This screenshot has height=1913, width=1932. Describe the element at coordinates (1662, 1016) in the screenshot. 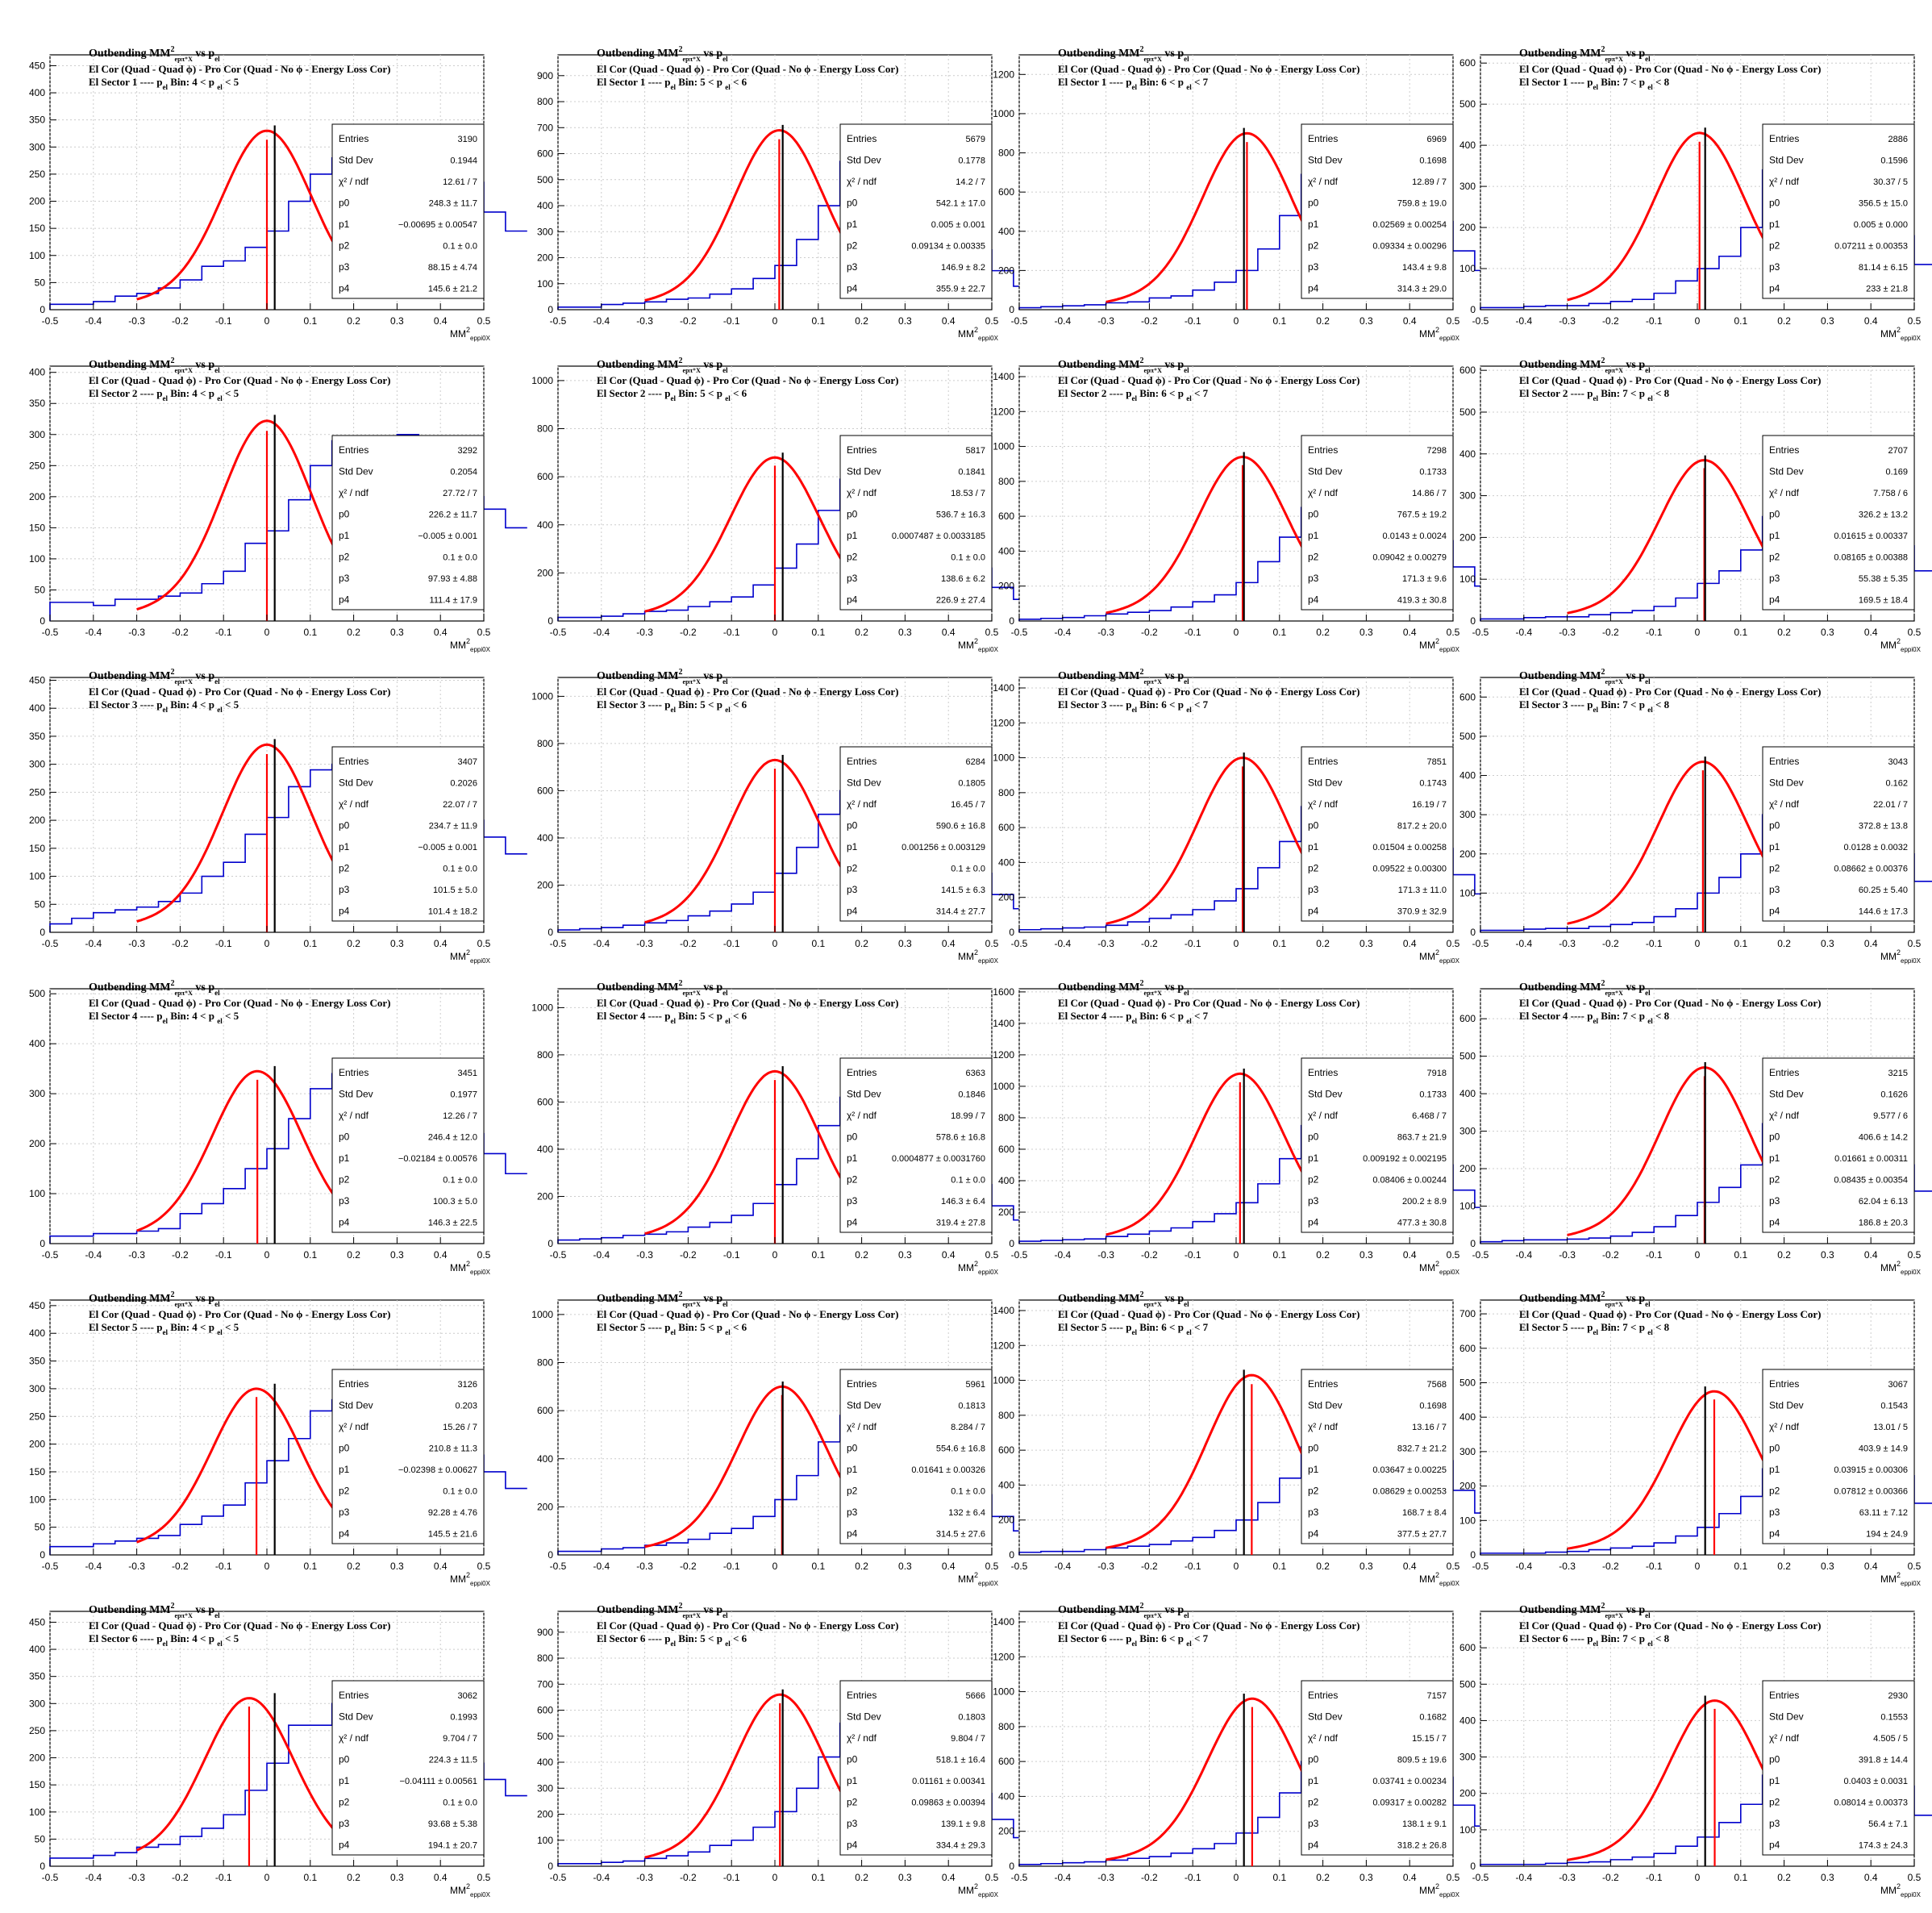

I see `title-bin-hi: < 8` at that location.